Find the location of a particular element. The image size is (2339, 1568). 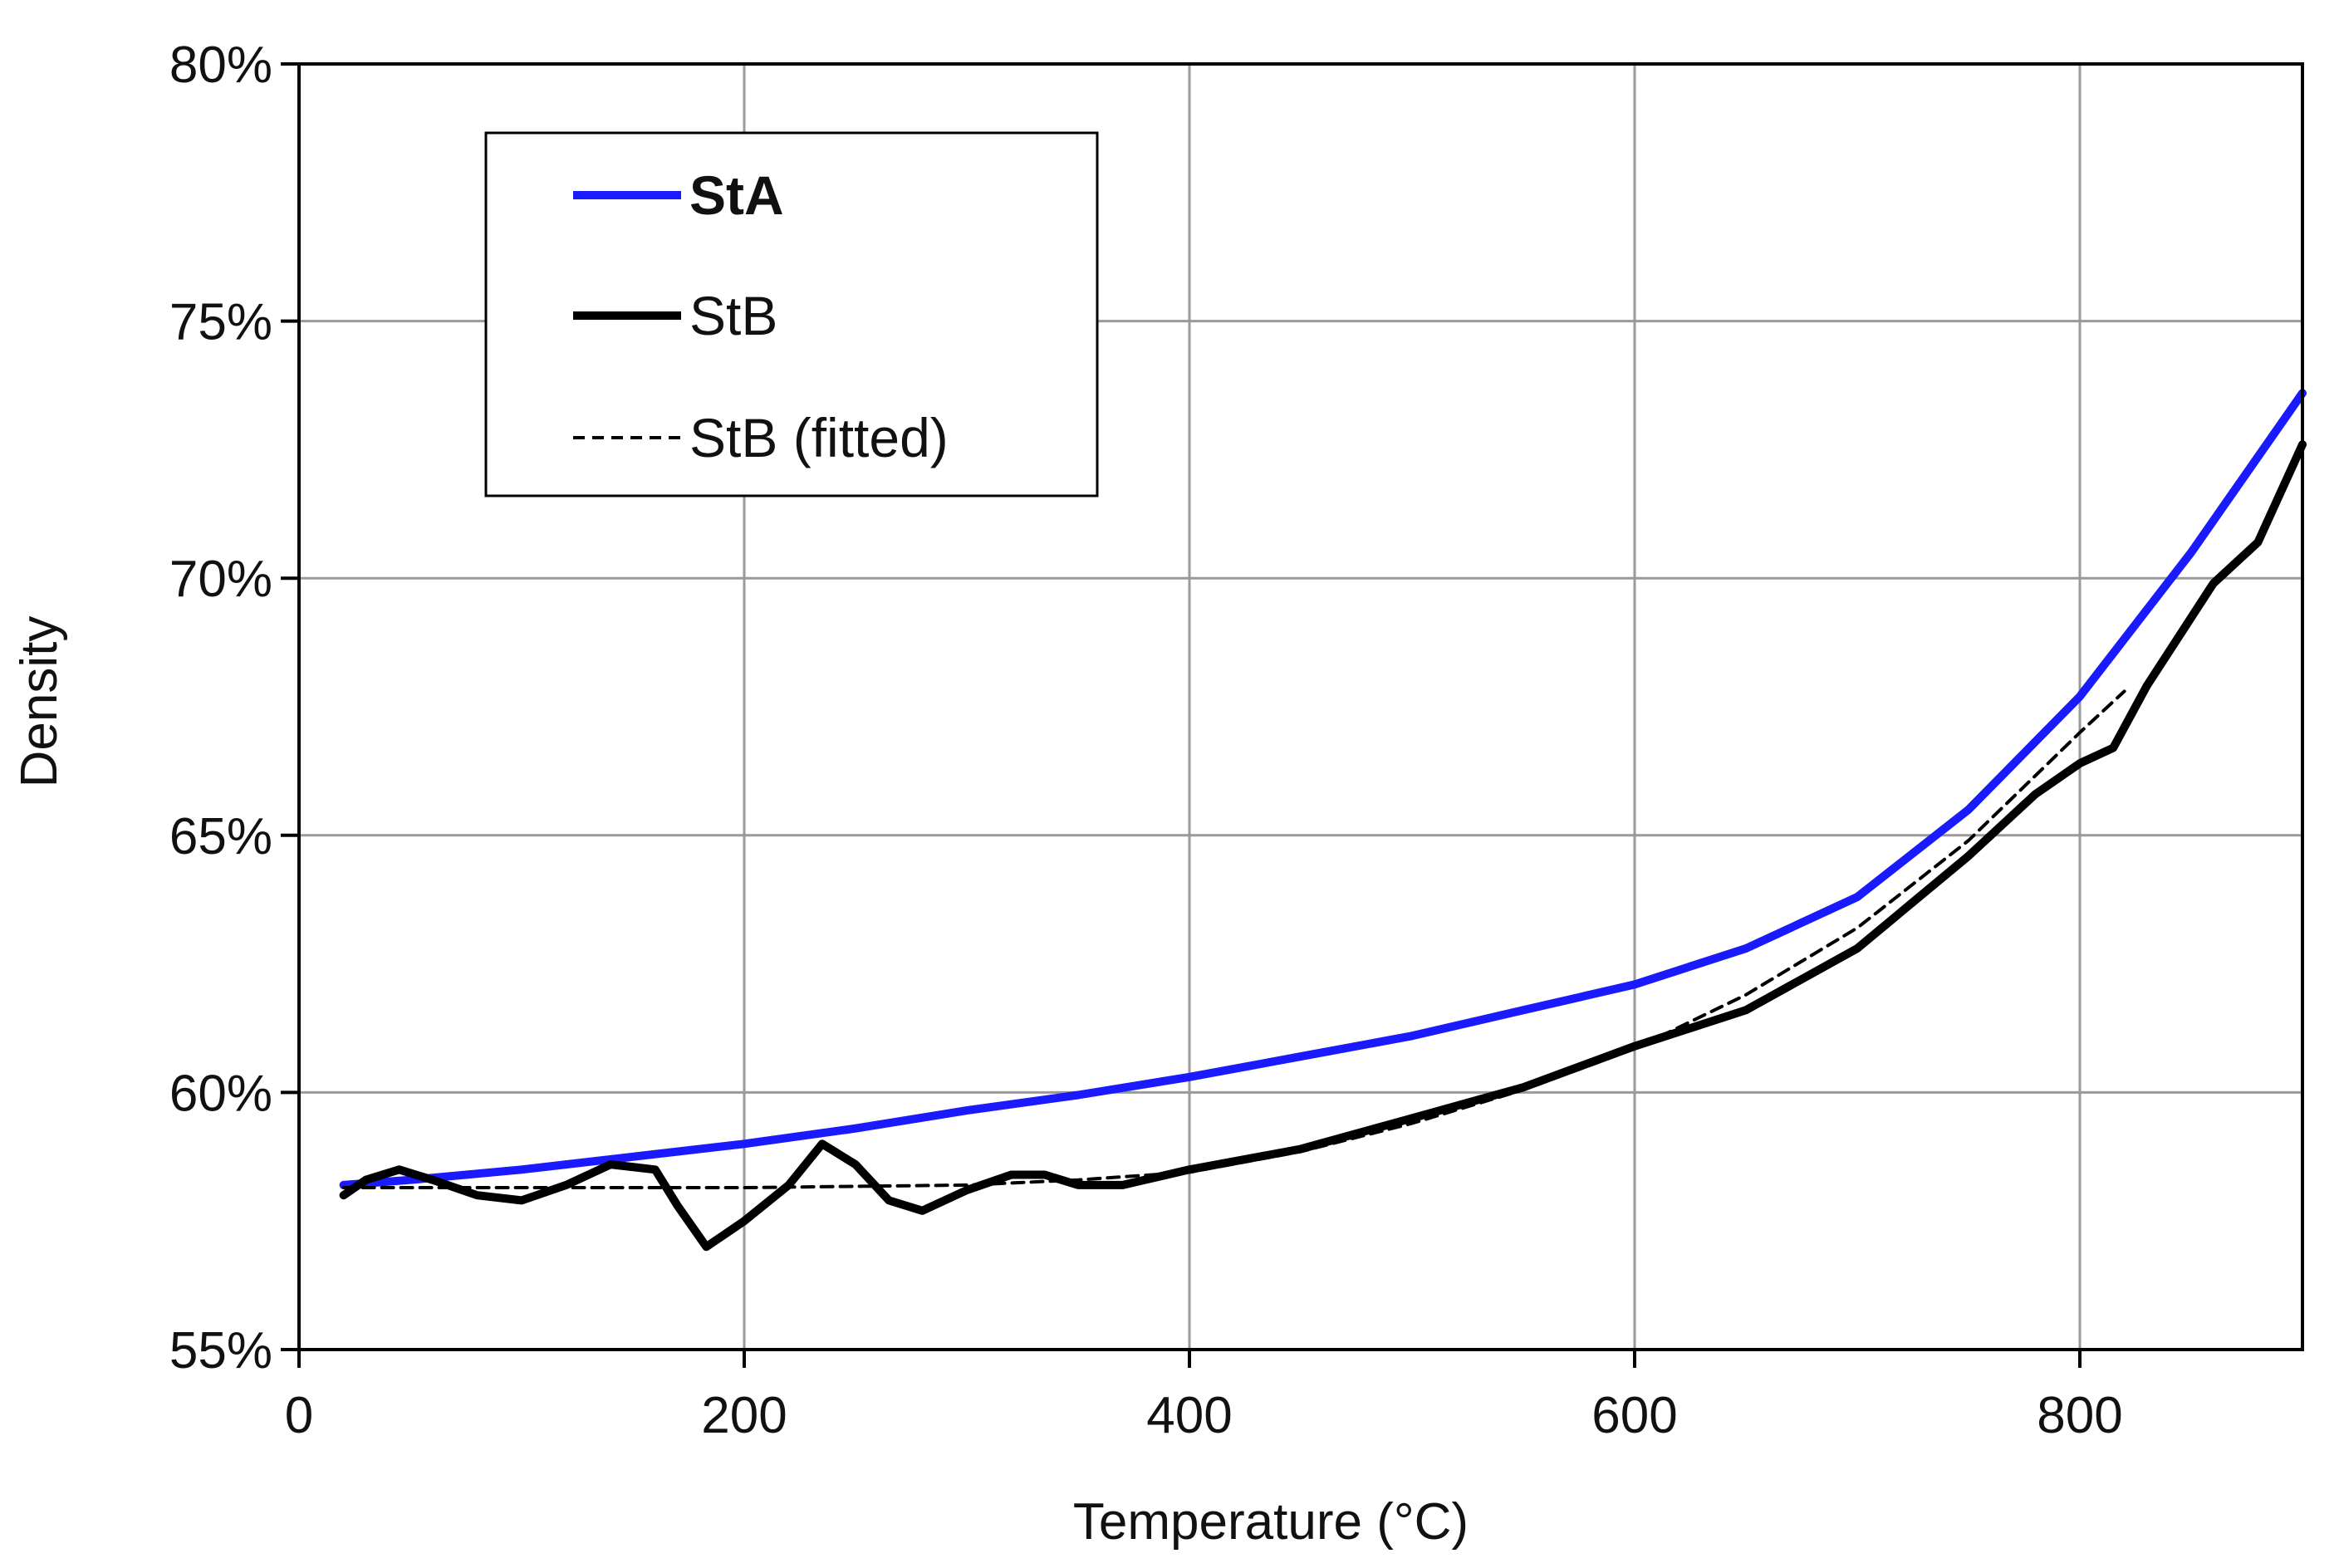

x-tick-label: 400 is located at coordinates (1189, 1415).